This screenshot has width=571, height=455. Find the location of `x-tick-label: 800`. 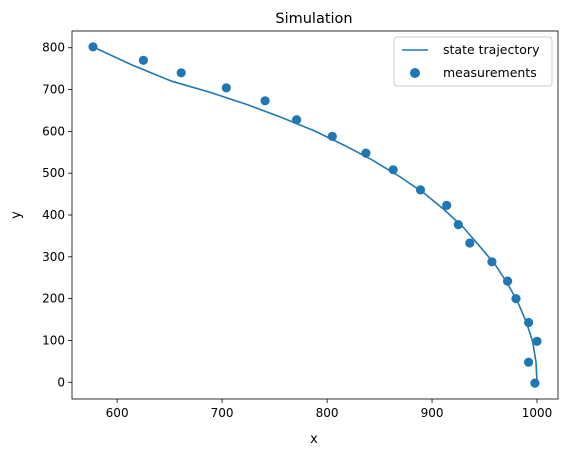

x-tick-label: 800 is located at coordinates (327, 413).